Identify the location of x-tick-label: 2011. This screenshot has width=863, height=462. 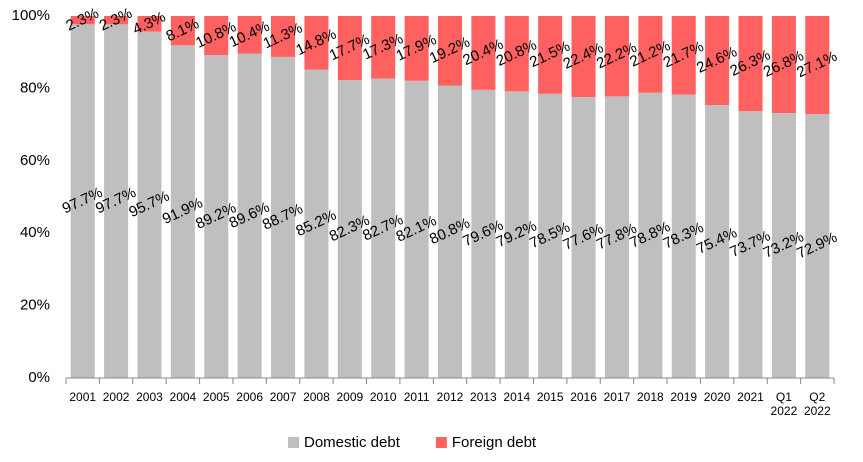
(417, 397).